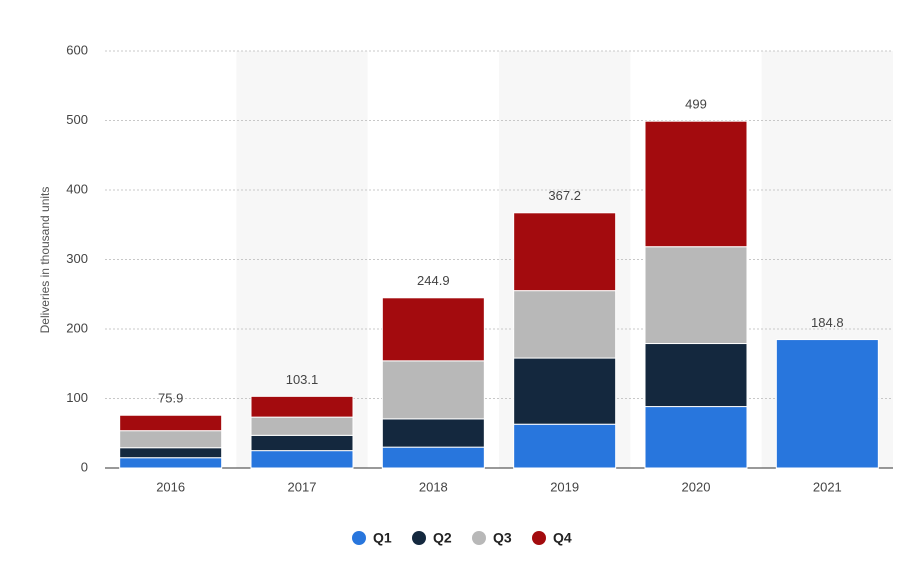 Image resolution: width=909 pixels, height=563 pixels. Describe the element at coordinates (433, 280) in the screenshot. I see `total-label: 244.9` at that location.